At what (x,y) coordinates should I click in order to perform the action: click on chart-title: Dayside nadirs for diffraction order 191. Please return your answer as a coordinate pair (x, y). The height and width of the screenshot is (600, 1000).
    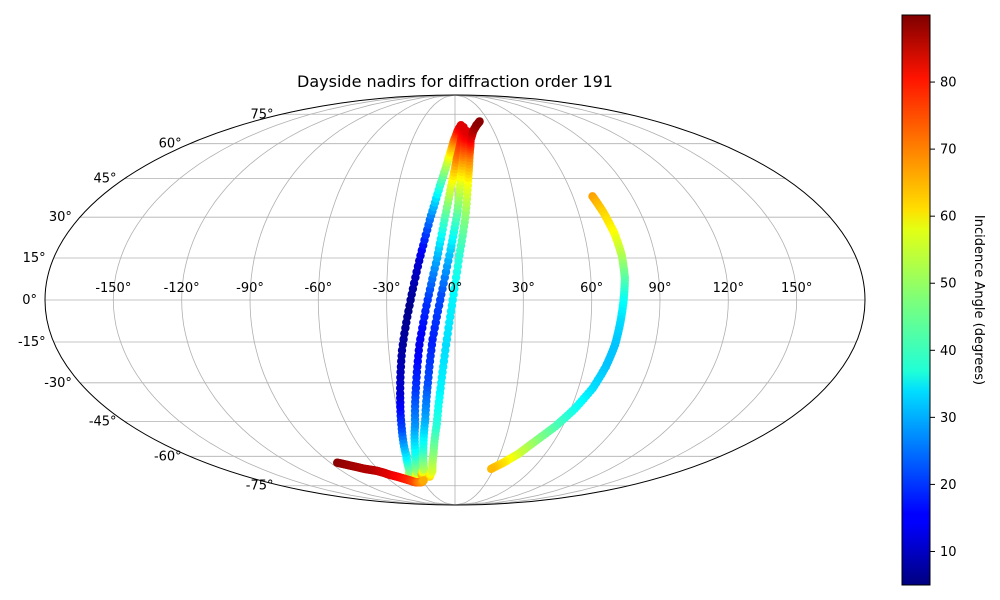
    Looking at the image, I should click on (455, 81).